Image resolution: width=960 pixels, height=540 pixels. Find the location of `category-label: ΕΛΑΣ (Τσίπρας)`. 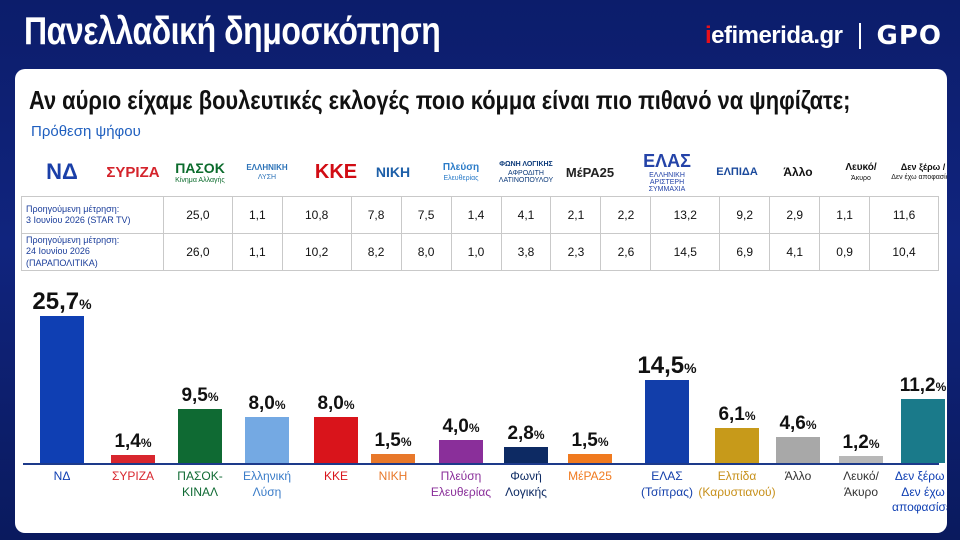

category-label: ΕΛΑΣ (Τσίπρας) is located at coordinates (667, 484).